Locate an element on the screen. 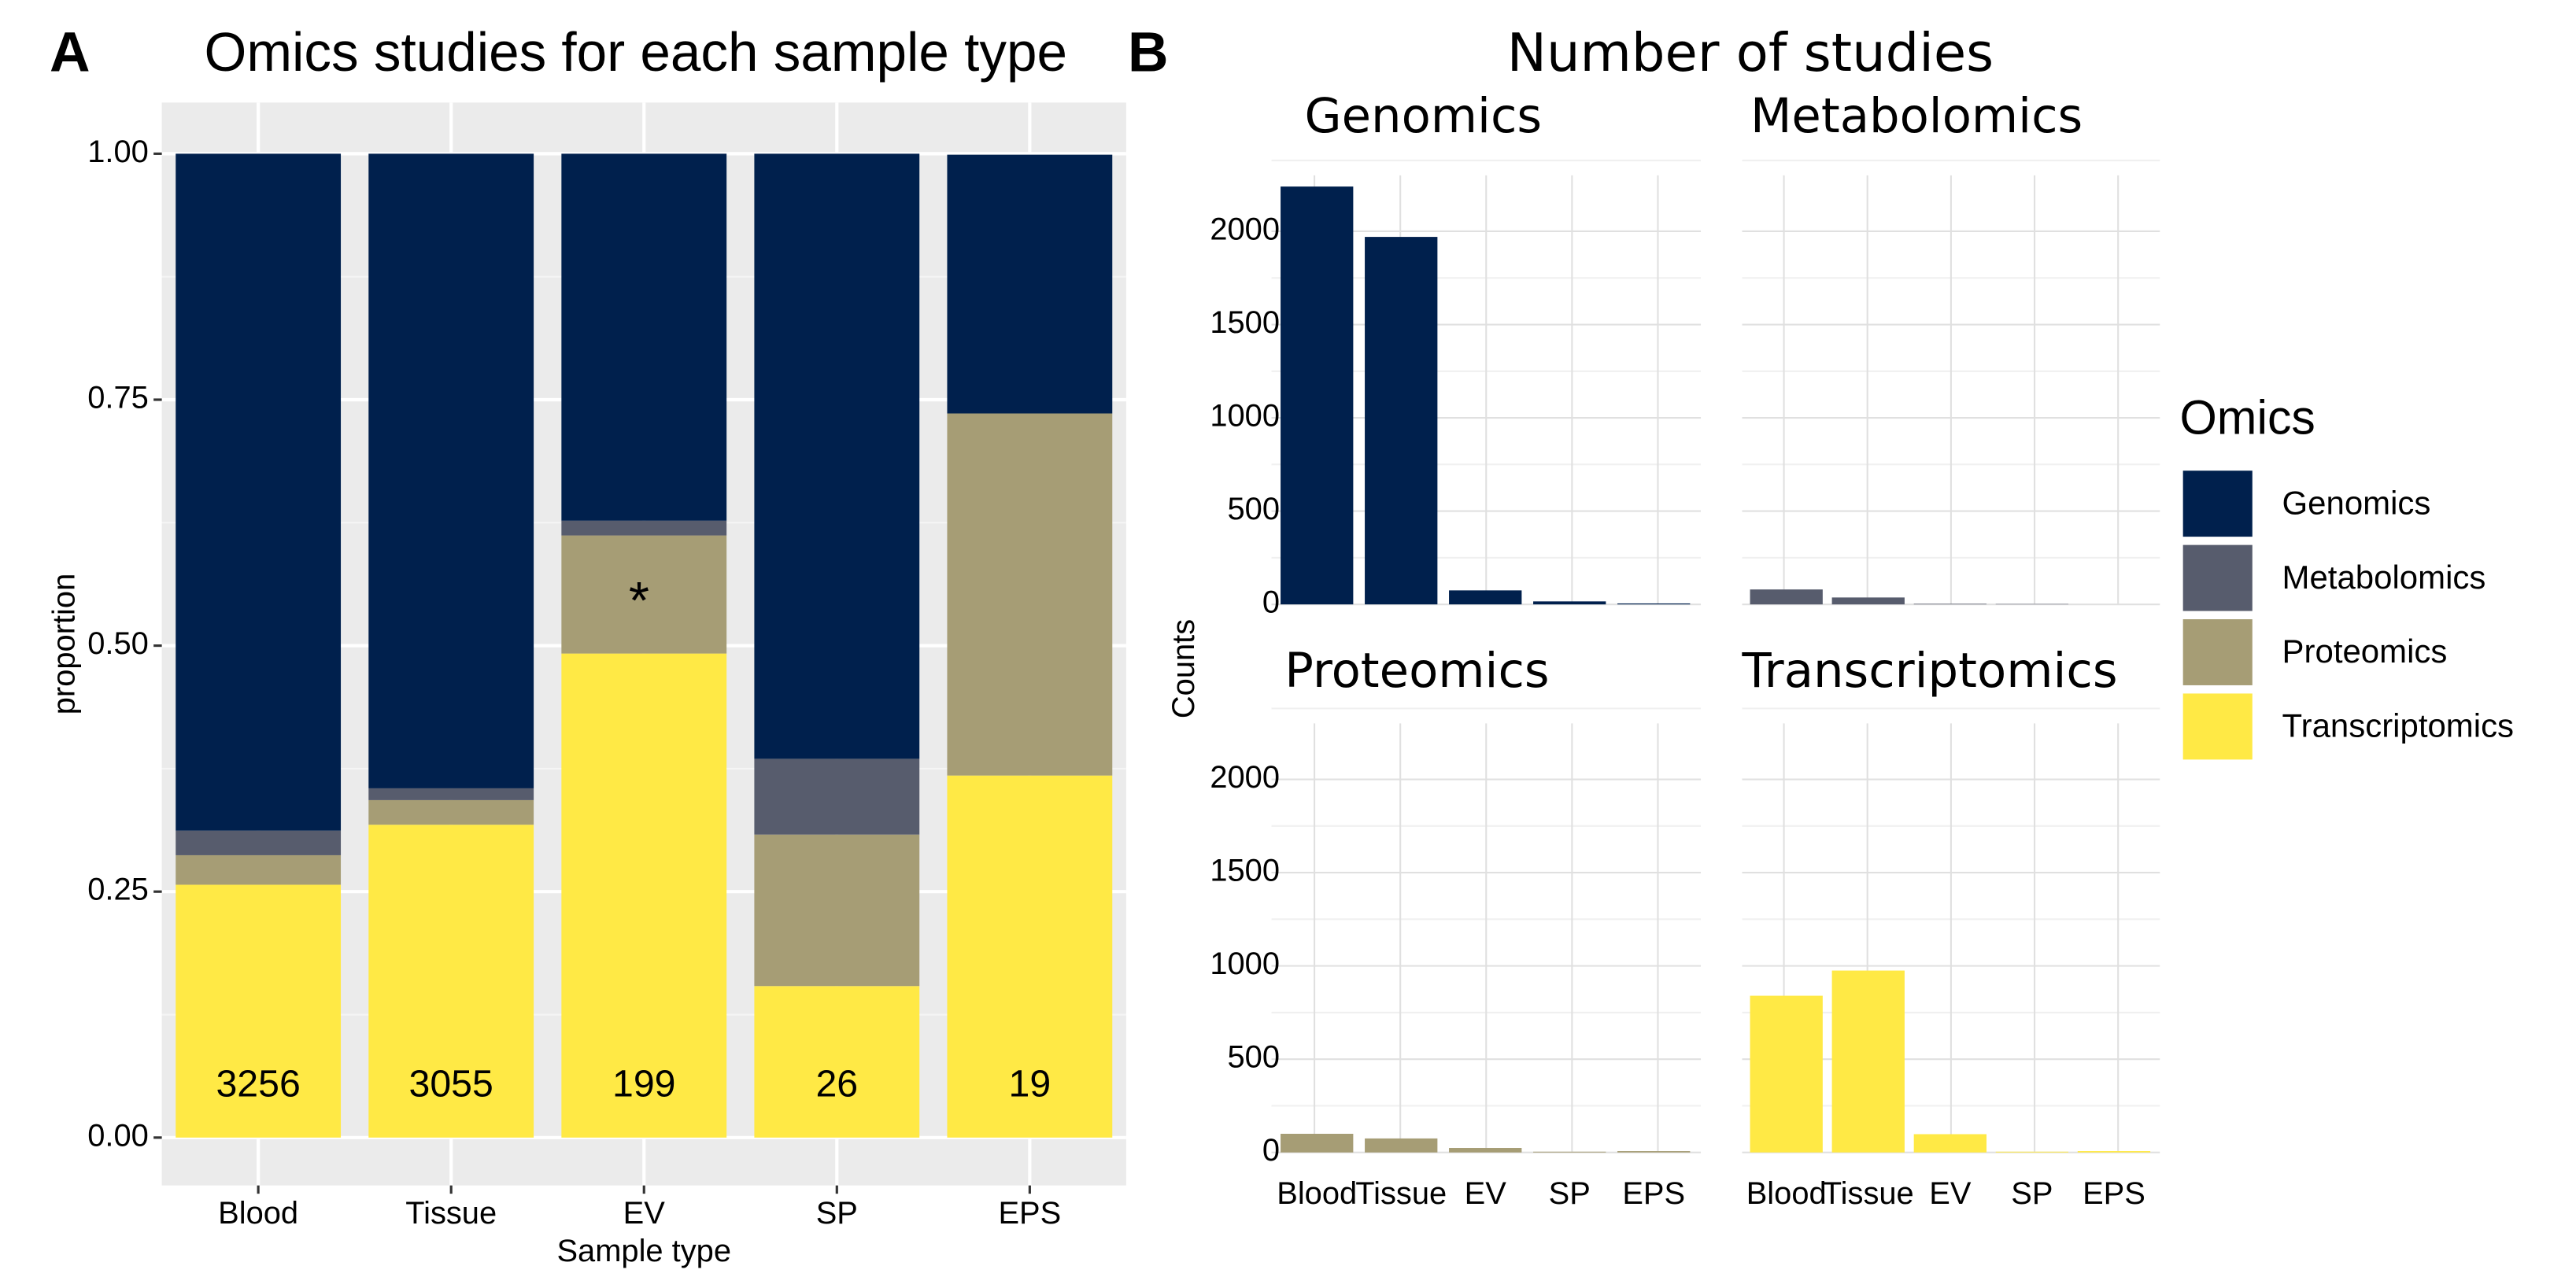  legend-label: Transcriptomics is located at coordinates (2398, 725).